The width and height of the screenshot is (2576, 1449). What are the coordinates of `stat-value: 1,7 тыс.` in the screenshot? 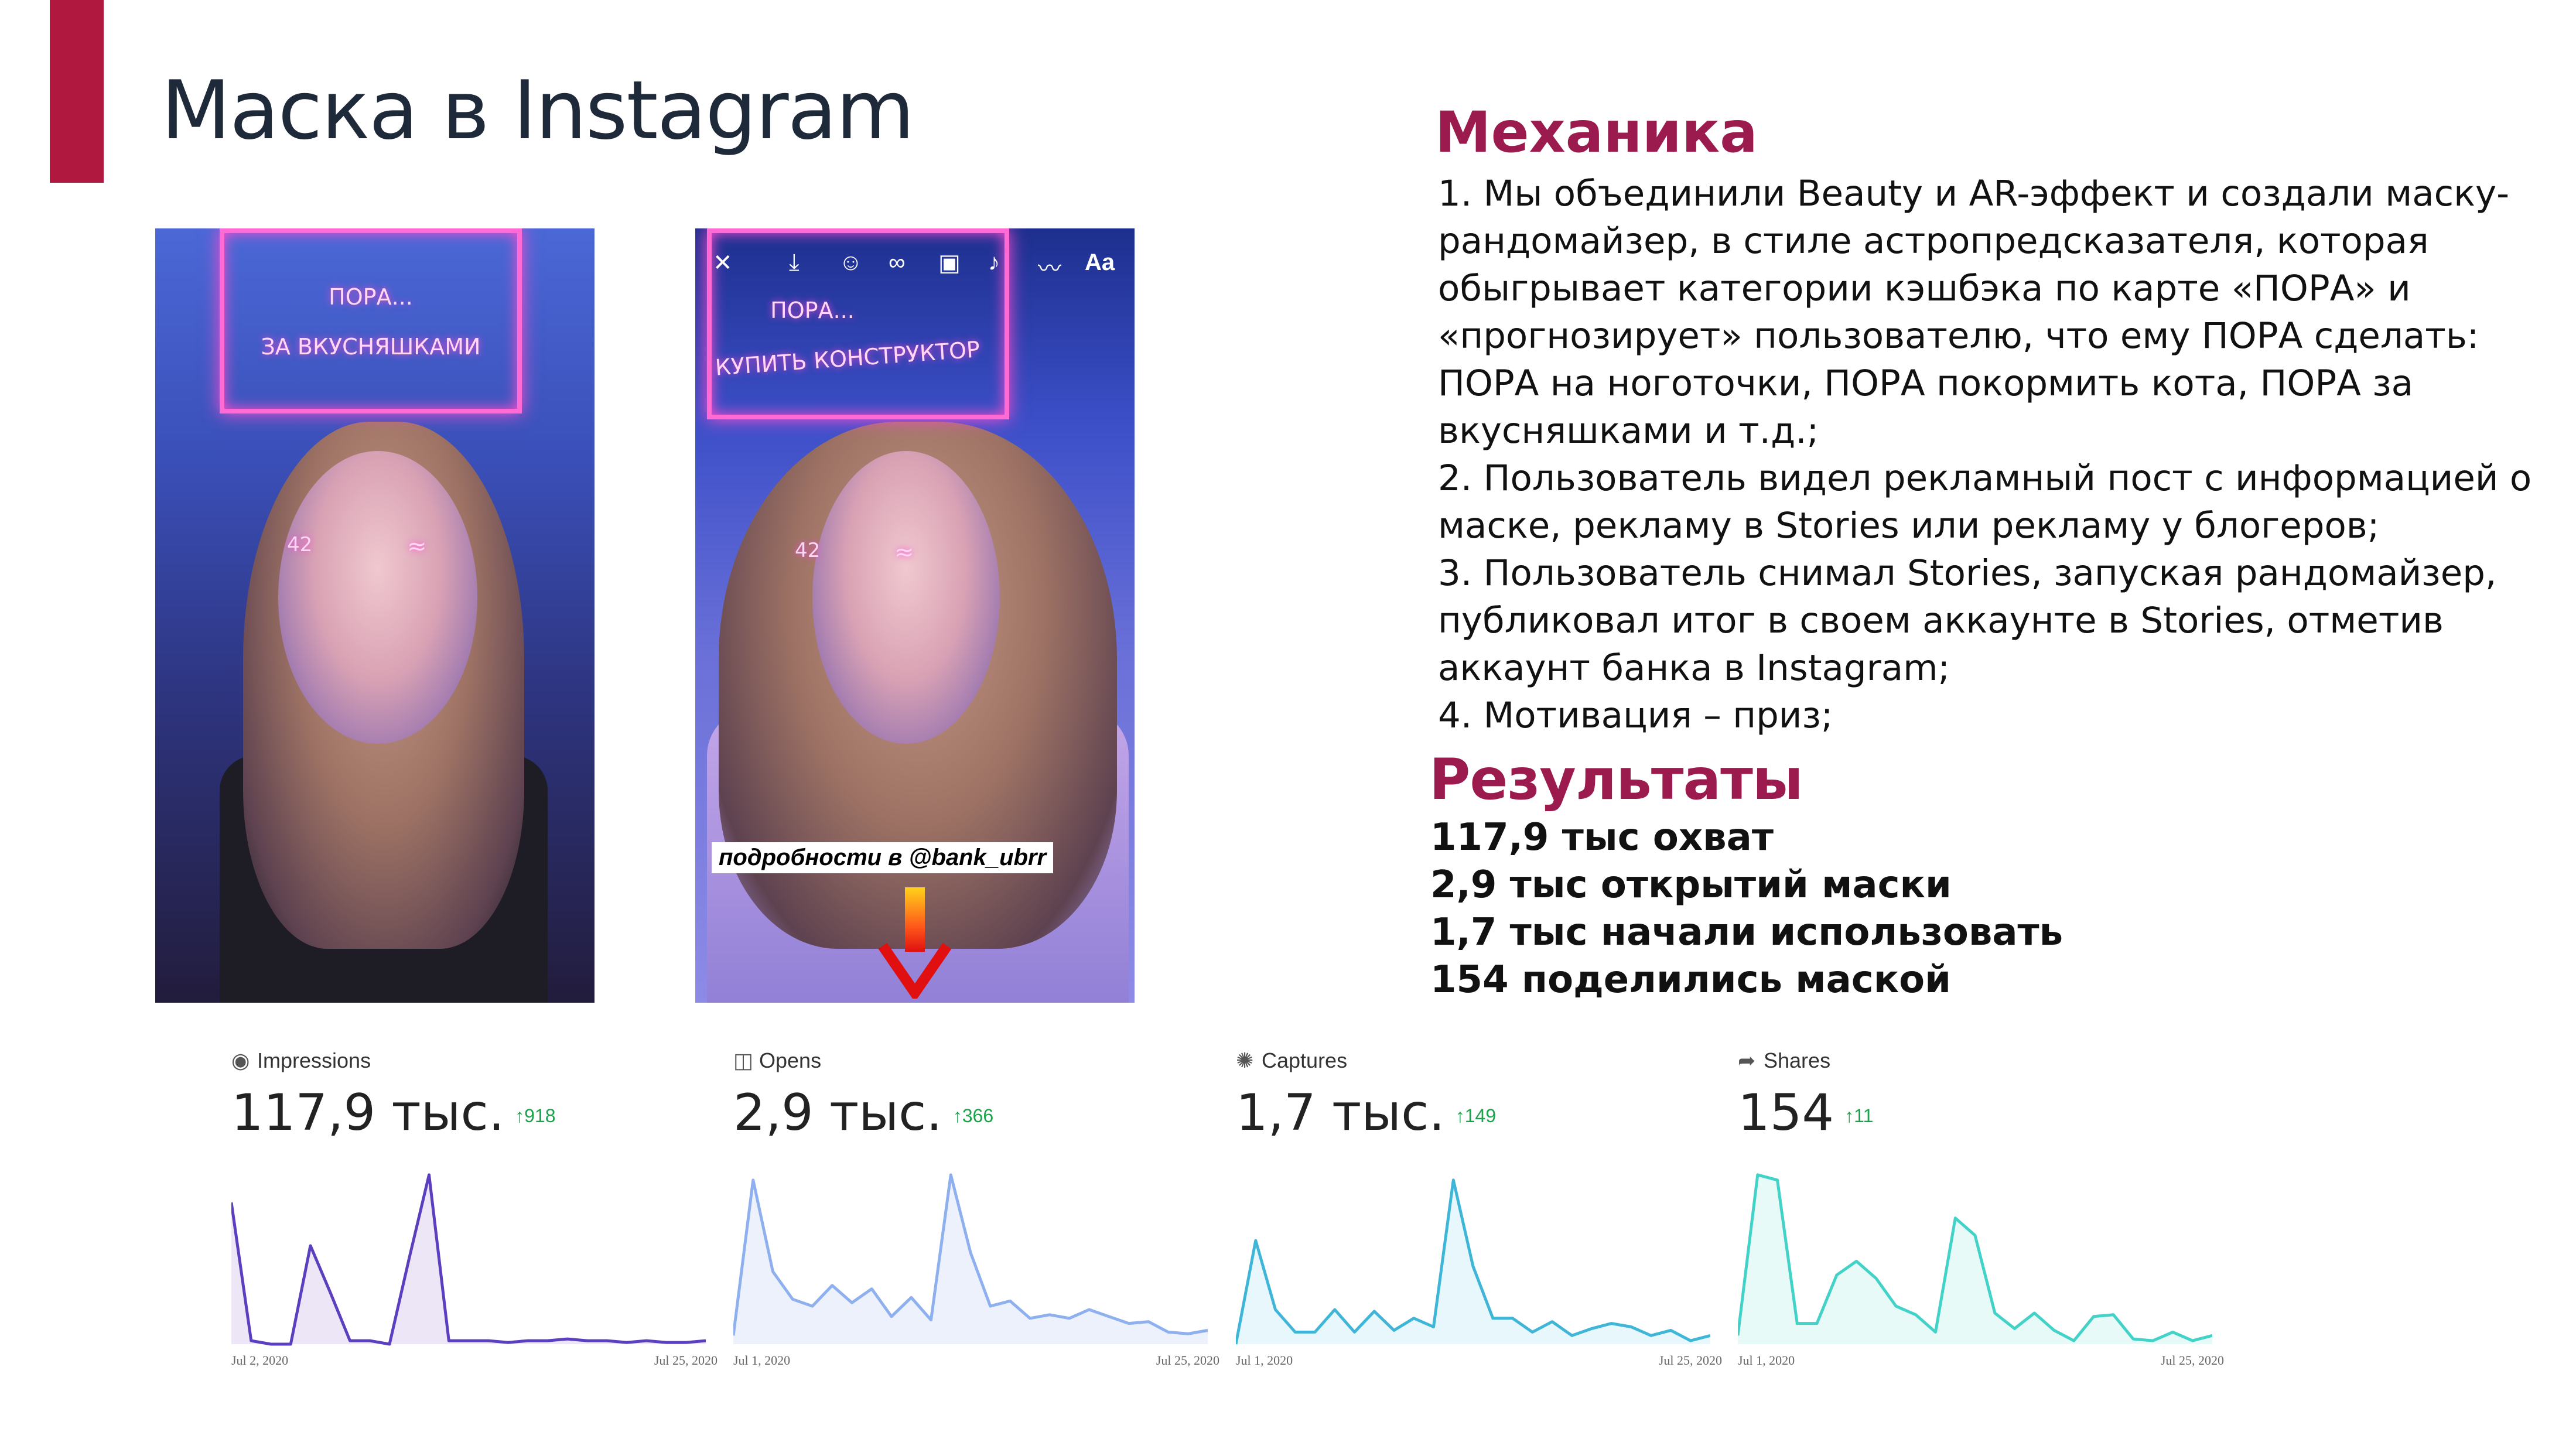 It's located at (1340, 1113).